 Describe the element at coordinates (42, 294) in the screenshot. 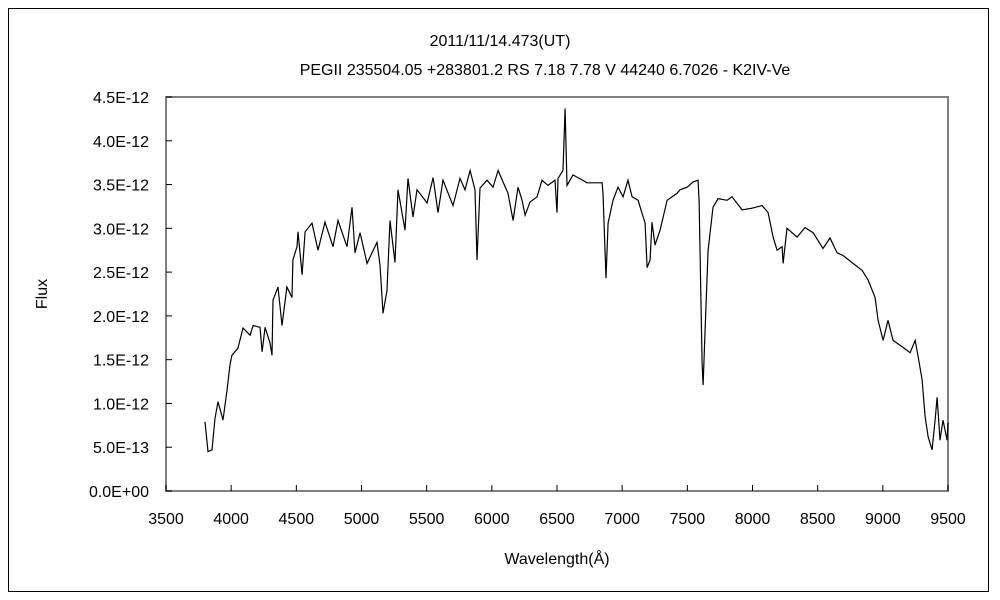

I see `y-axis-label: Flux` at that location.